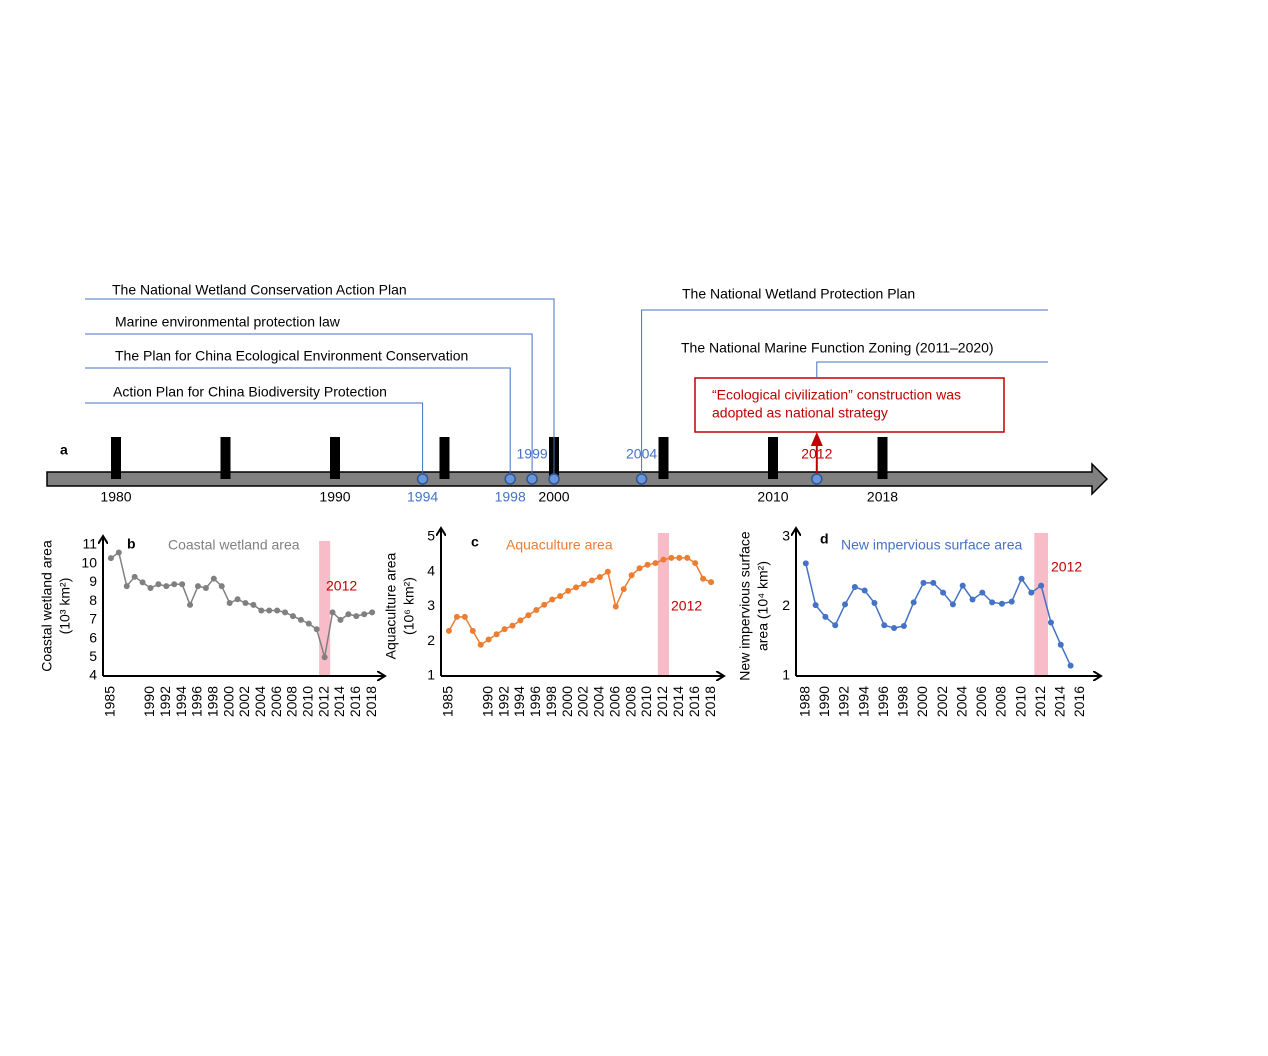  What do you see at coordinates (641, 454) in the screenshot?
I see `event-year: 2004` at bounding box center [641, 454].